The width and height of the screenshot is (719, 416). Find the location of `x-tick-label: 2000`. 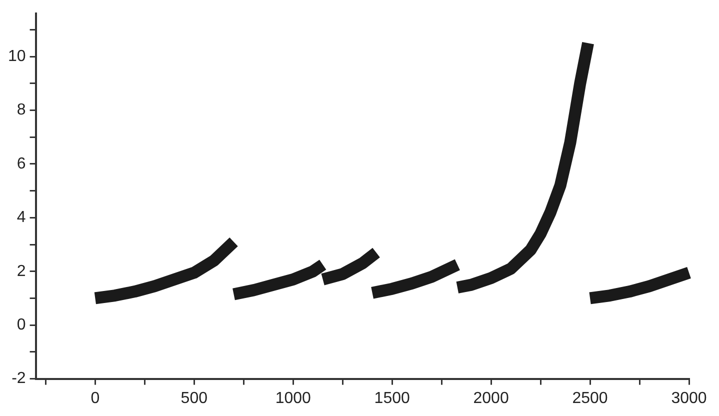

x-tick-label: 2000 is located at coordinates (491, 398).